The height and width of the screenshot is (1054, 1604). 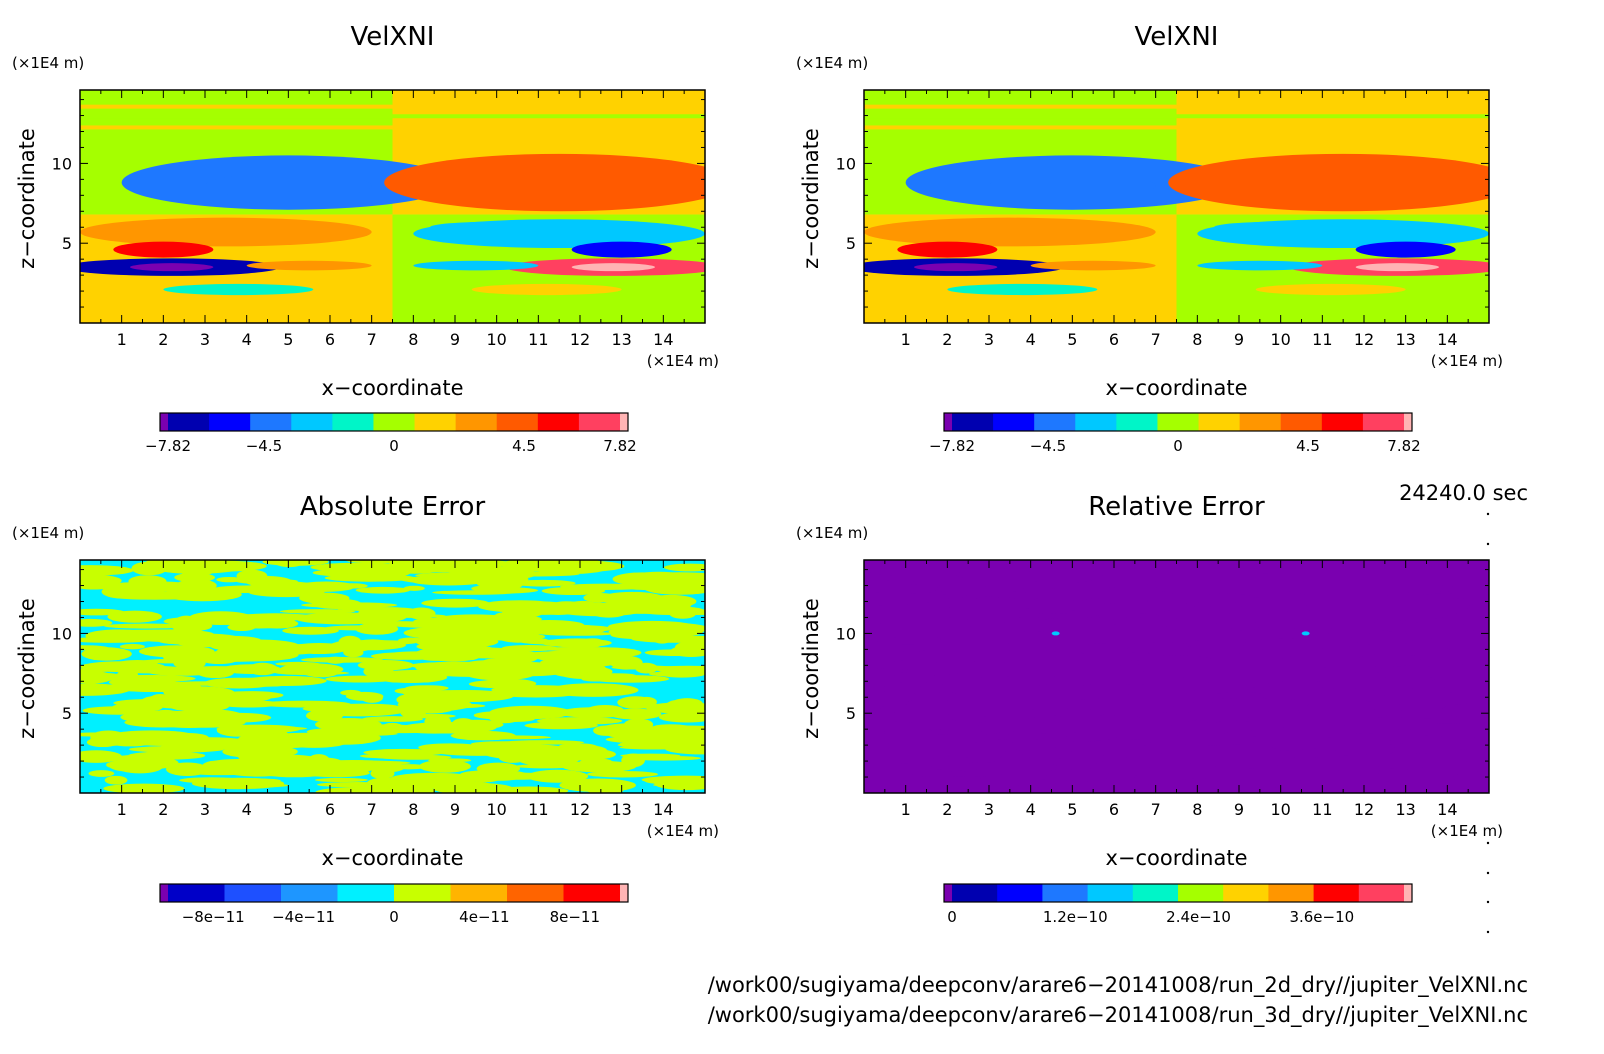 I want to click on margin-dot, so click(x=1488, y=932).